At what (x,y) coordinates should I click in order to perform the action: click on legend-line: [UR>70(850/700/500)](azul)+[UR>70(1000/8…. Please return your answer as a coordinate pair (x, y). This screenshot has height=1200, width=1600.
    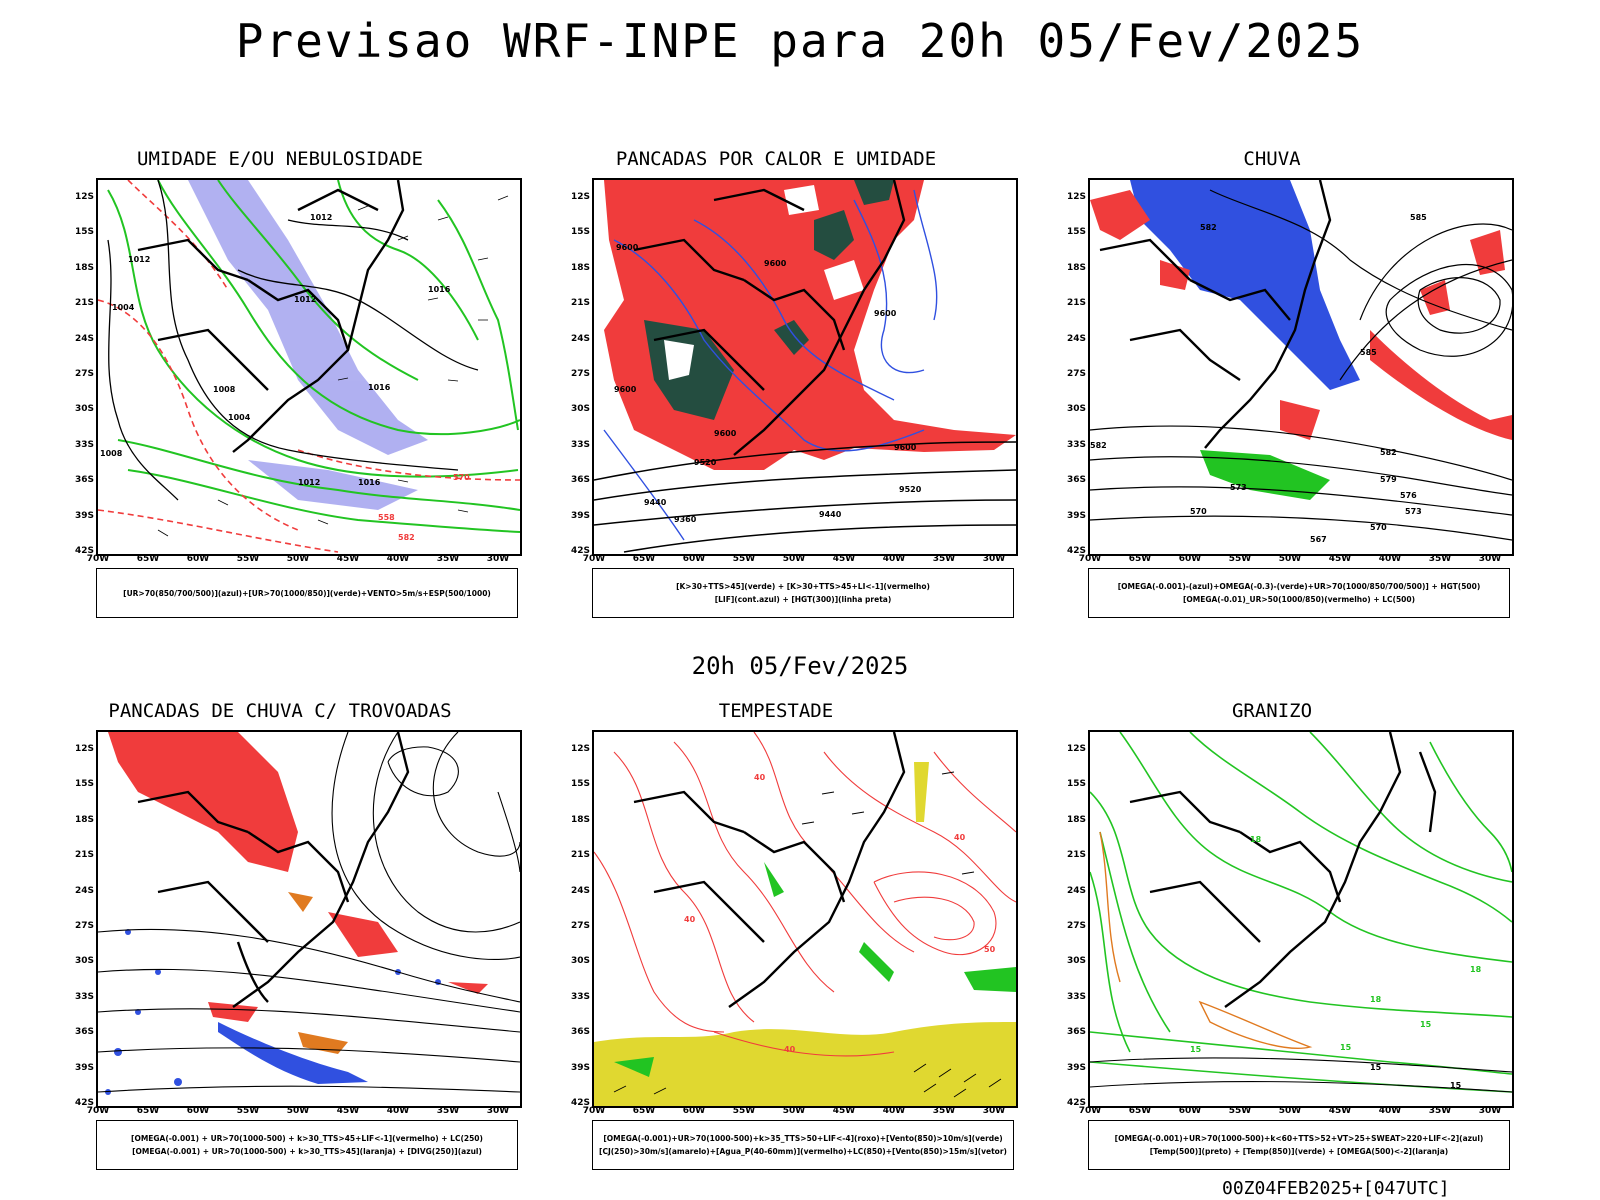
    Looking at the image, I should click on (307, 593).